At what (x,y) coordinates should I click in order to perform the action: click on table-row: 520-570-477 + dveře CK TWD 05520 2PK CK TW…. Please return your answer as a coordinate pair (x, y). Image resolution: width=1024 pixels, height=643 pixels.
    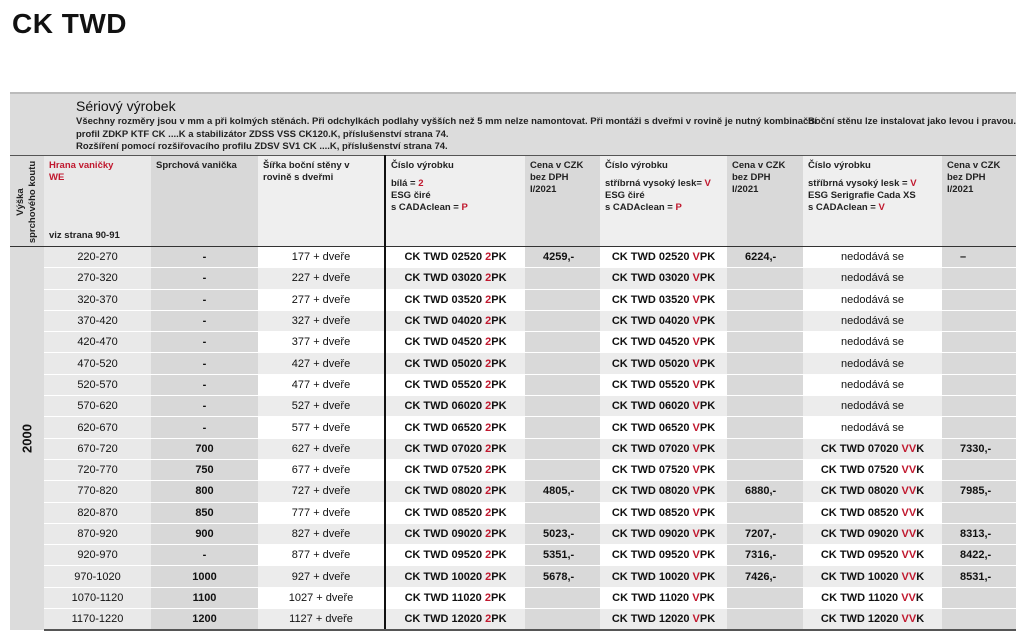
    Looking at the image, I should click on (513, 385).